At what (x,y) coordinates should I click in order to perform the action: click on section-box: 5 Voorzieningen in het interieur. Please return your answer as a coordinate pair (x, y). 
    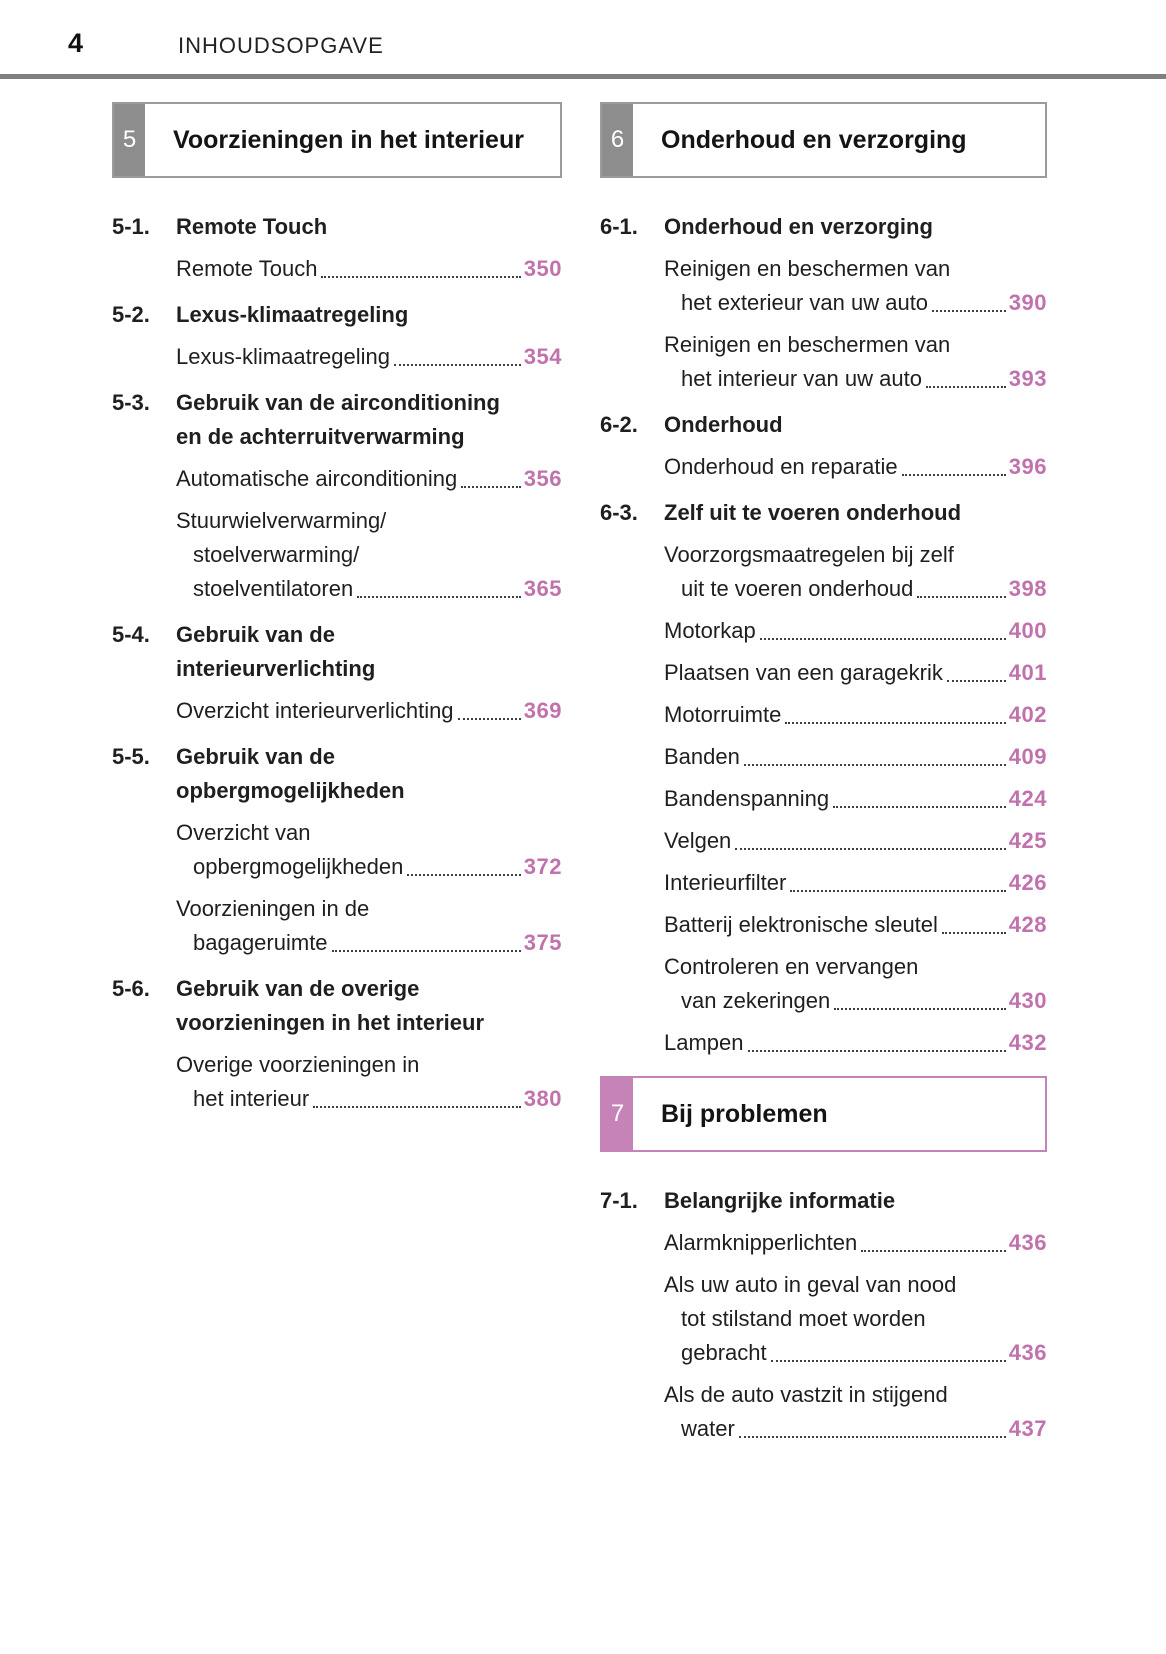
    Looking at the image, I should click on (337, 140).